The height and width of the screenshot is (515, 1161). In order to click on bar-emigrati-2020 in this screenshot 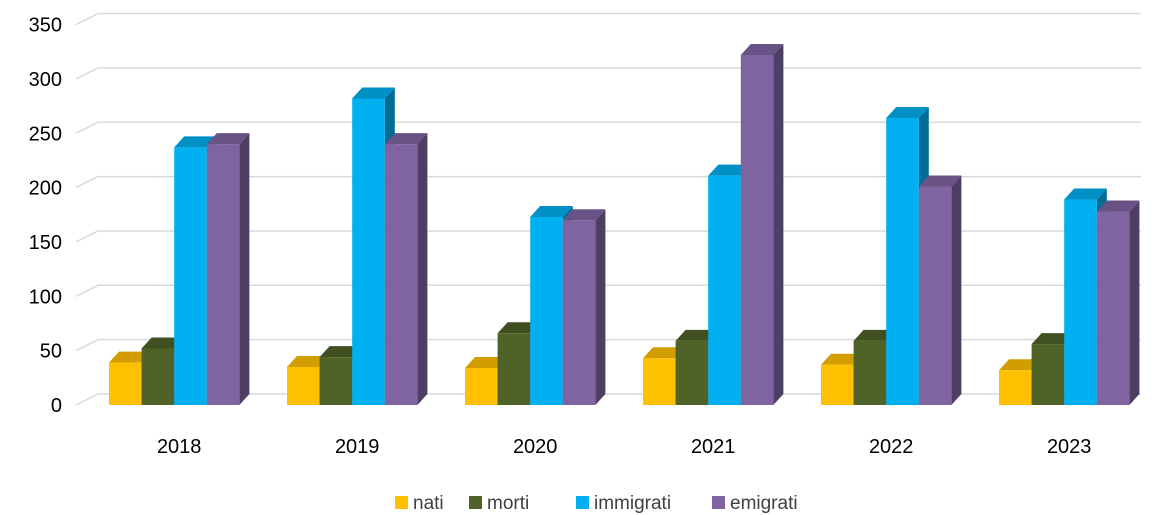, I will do `click(584, 307)`.